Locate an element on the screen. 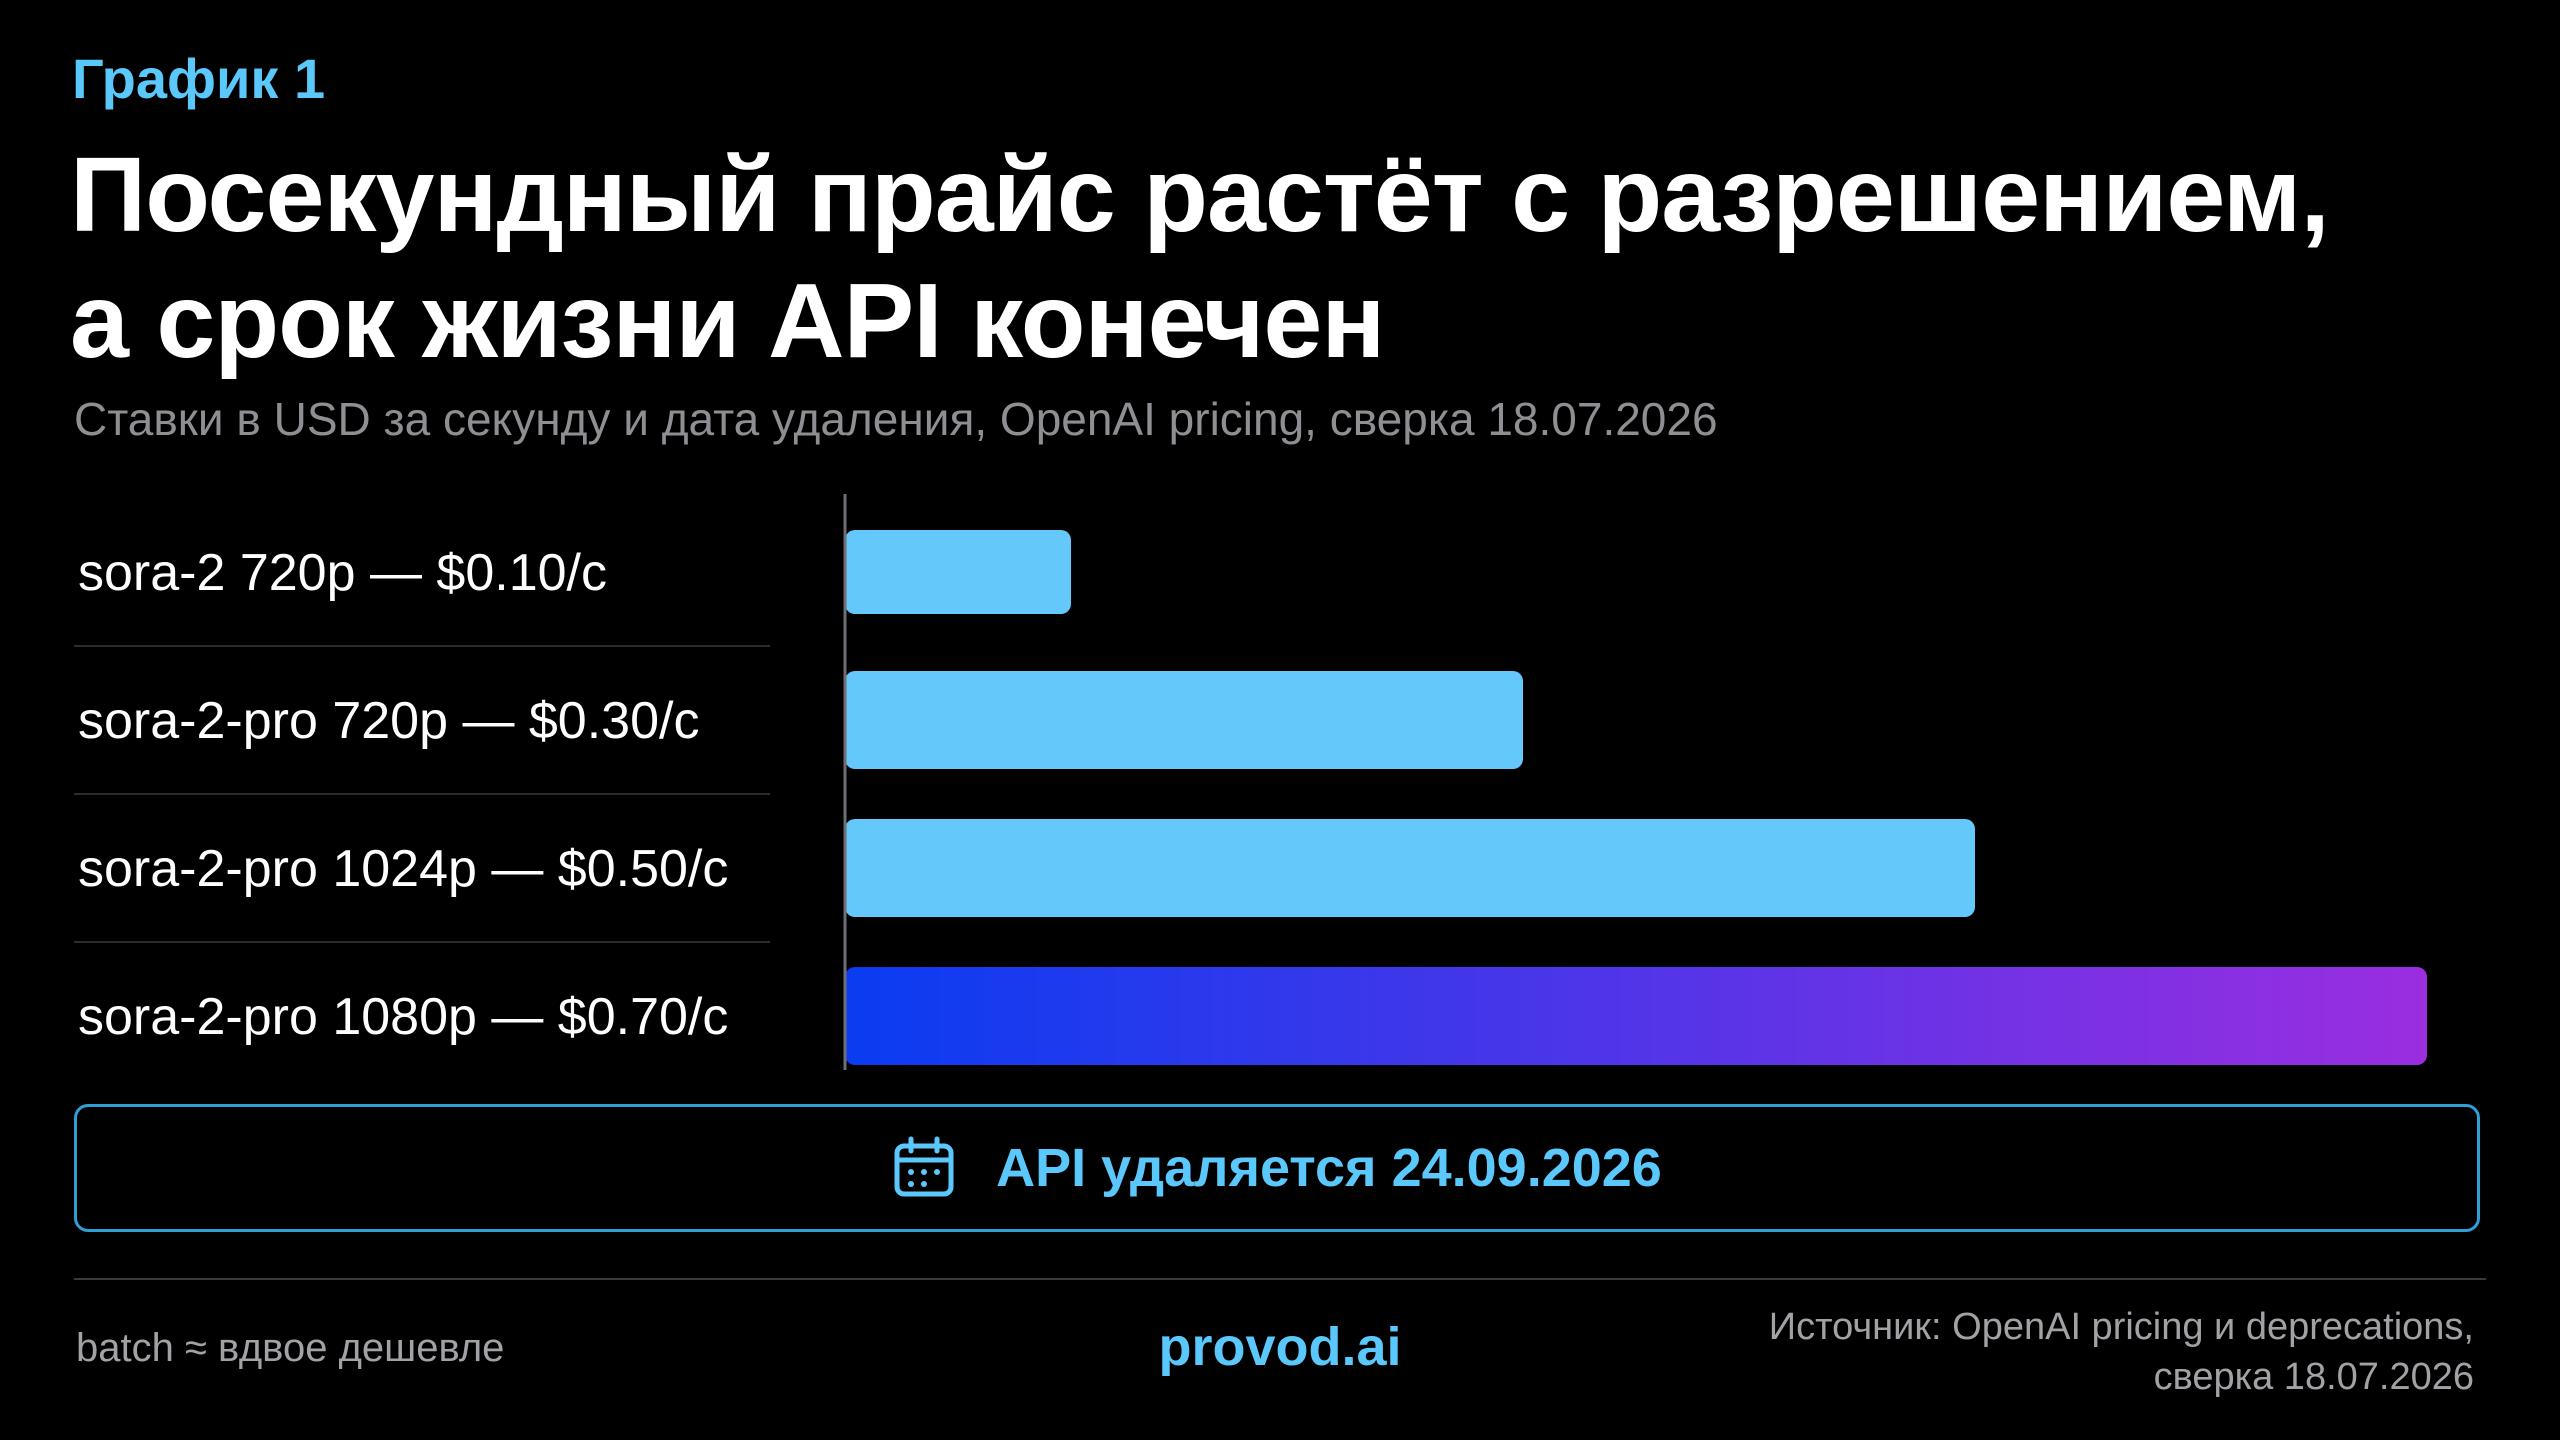 The image size is (2560, 1440). batch-note: batch ≈ вдвое дешевле is located at coordinates (290, 1348).